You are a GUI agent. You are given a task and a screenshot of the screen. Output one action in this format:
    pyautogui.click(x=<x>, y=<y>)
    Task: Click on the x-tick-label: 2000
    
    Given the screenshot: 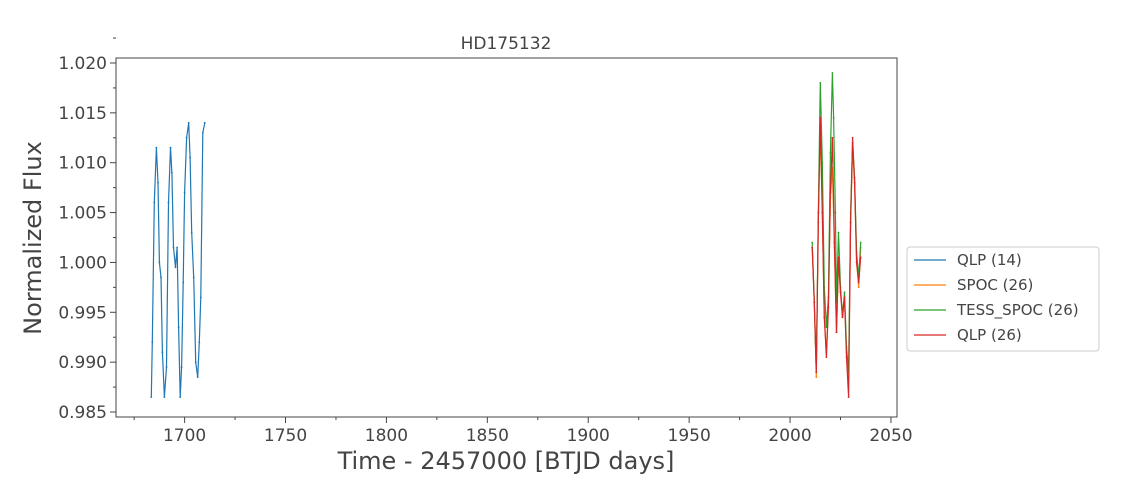 What is the action you would take?
    pyautogui.click(x=789, y=436)
    